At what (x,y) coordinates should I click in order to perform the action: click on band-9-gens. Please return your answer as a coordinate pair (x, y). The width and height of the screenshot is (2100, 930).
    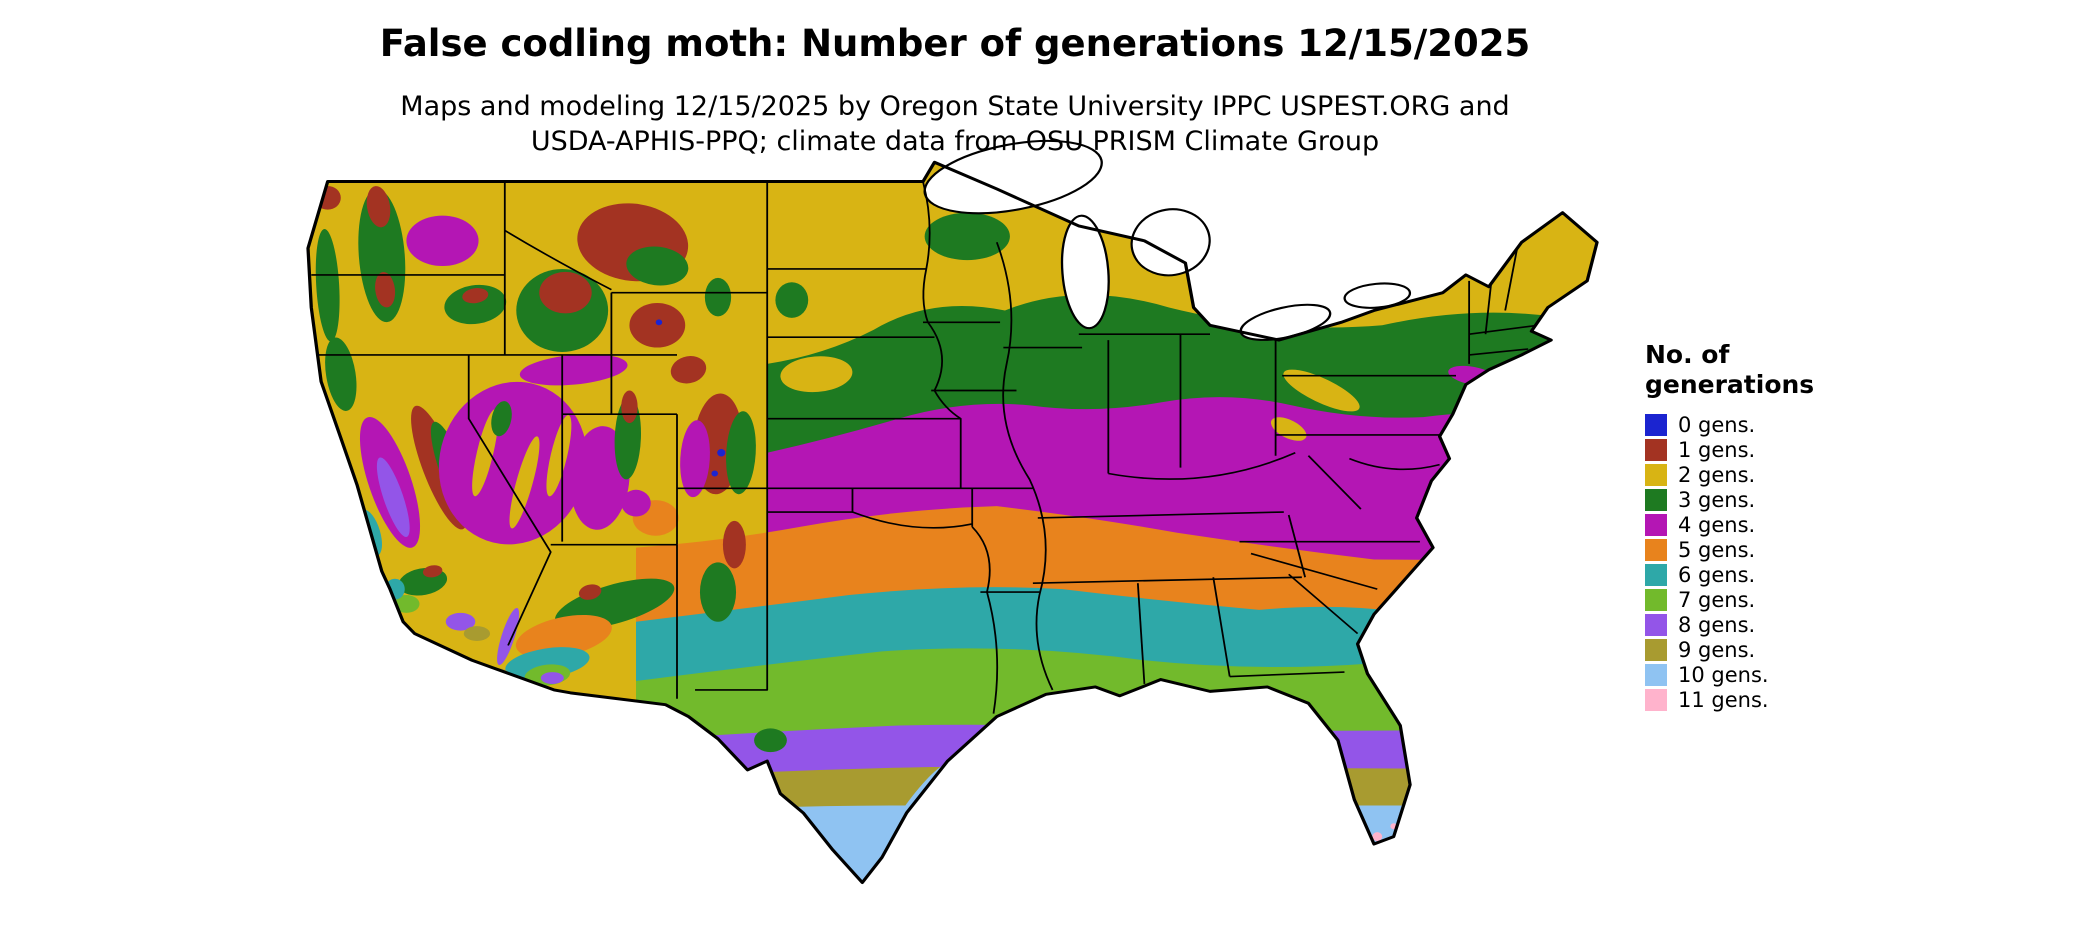
    Looking at the image, I should click on (1251, 848).